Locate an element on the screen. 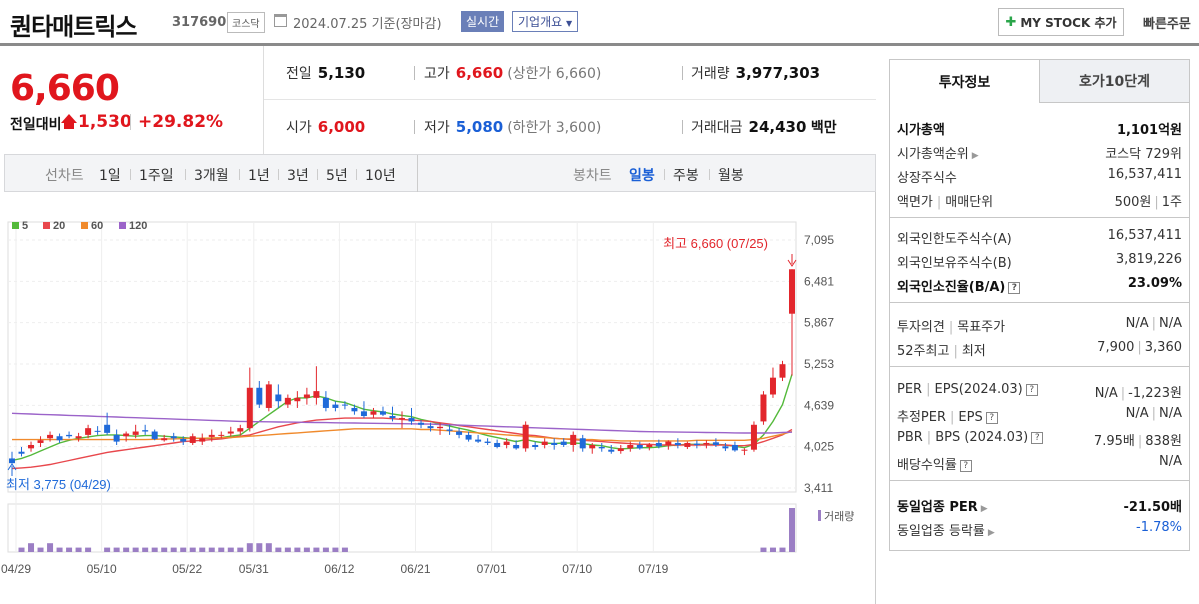  header-divider is located at coordinates (599, 44).